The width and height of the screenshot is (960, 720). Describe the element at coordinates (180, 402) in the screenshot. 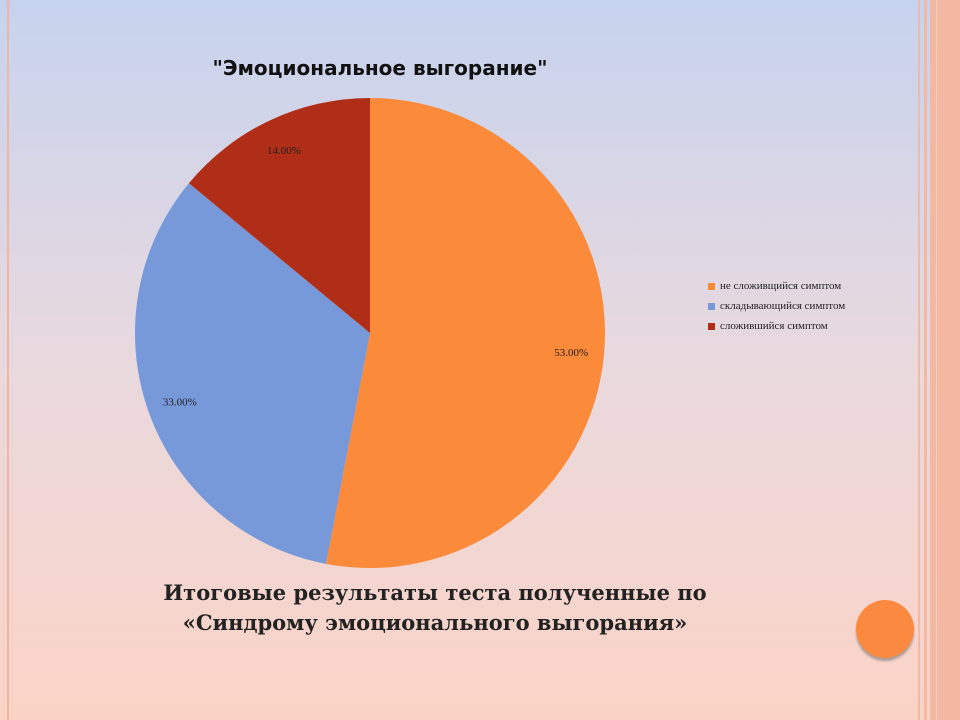

I see `pie-label-2: 33.00%` at that location.